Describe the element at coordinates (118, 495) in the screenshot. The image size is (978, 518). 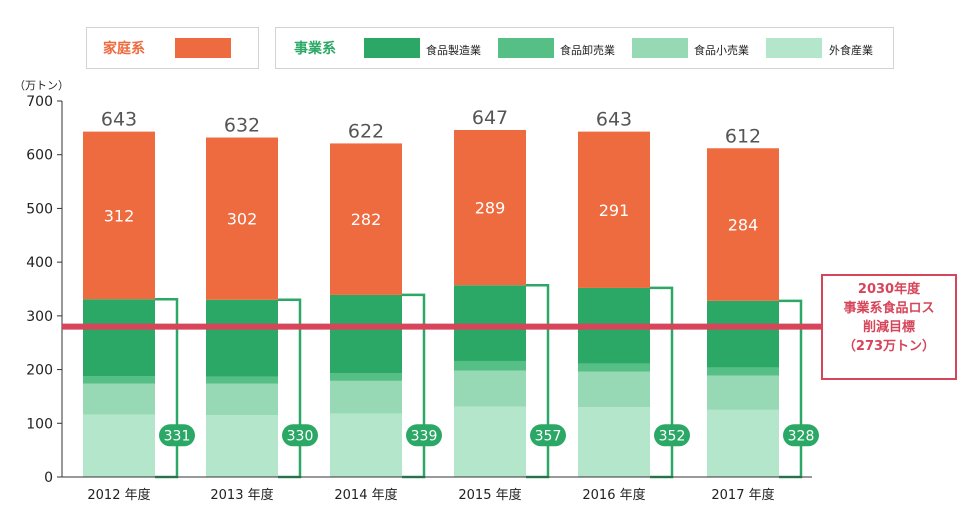
I see `x-category-label: 2012 年度` at that location.